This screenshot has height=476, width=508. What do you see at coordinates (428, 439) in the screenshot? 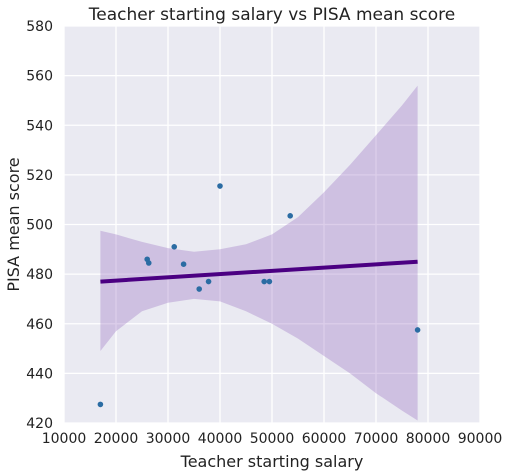
I see `x-tick-label: 80000` at bounding box center [428, 439].